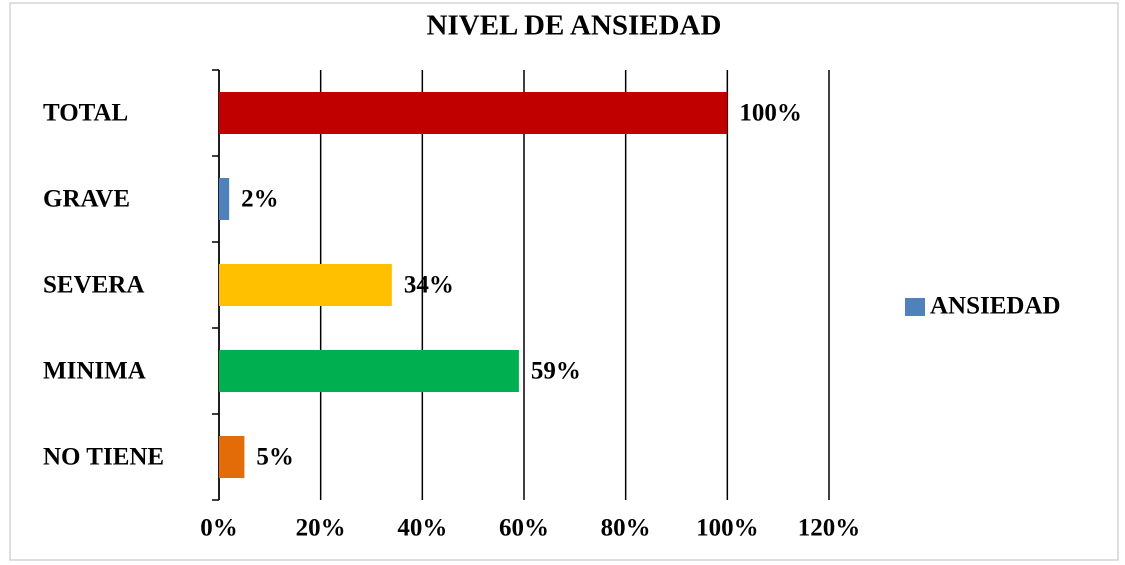  I want to click on x-tick-label: 60%, so click(524, 528).